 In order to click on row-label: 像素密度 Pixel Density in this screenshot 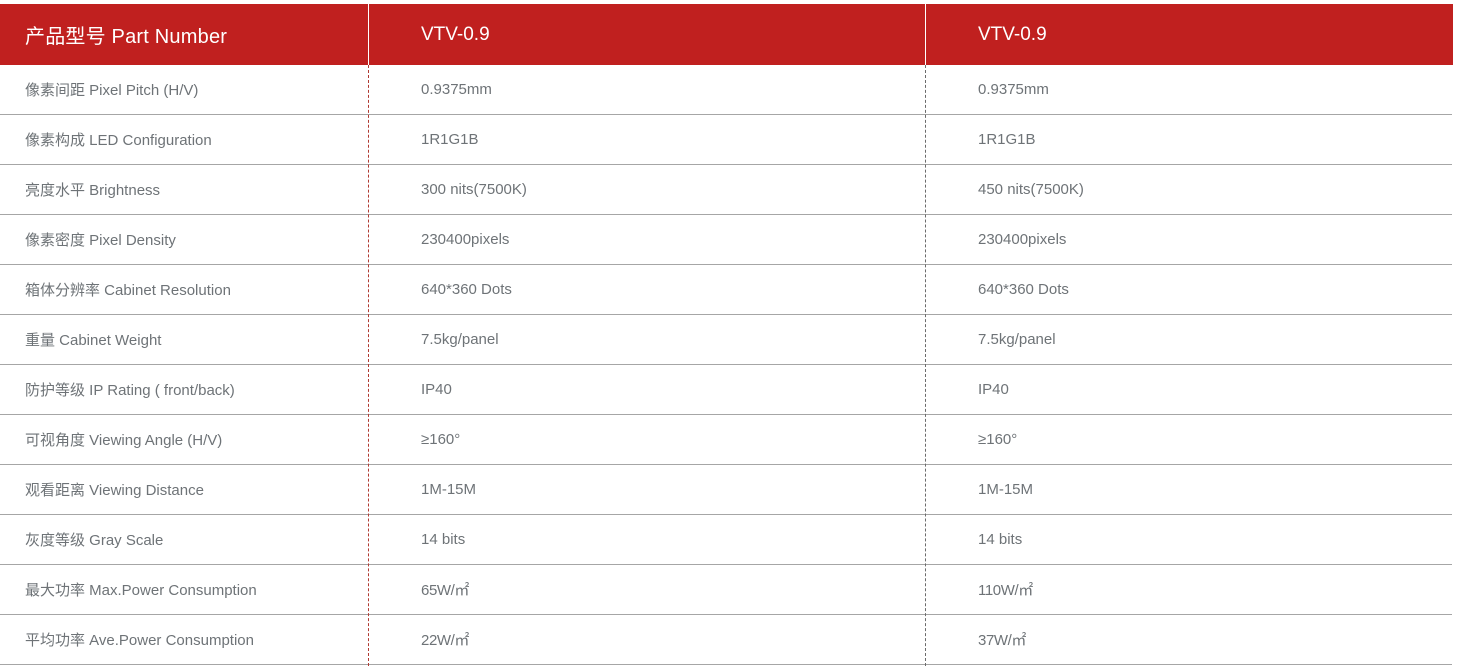, I will do `click(100, 240)`.